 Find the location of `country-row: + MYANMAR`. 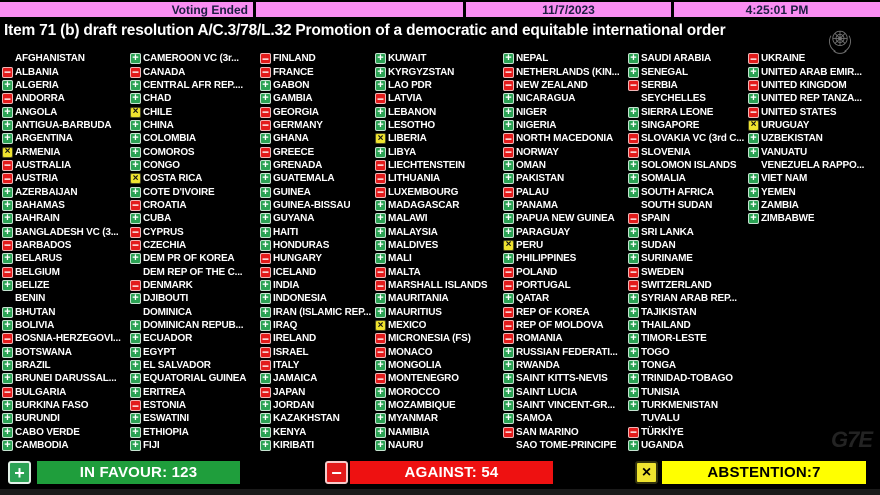

country-row: + MYANMAR is located at coordinates (439, 418).